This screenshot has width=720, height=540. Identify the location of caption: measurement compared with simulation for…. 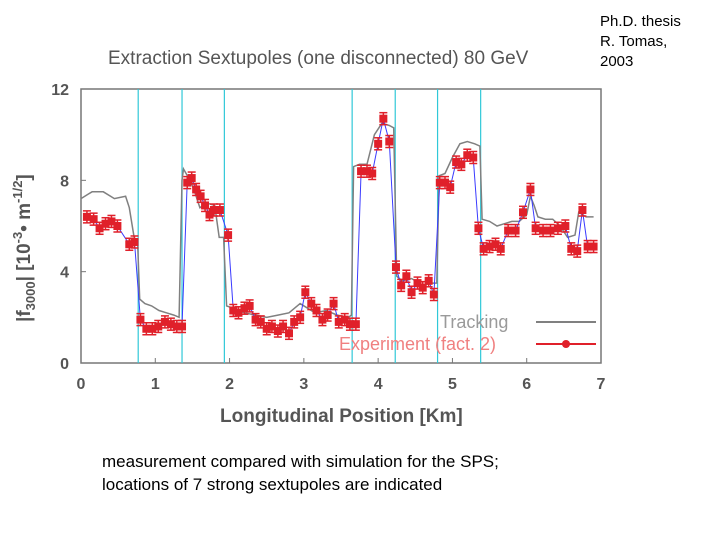
(300, 473).